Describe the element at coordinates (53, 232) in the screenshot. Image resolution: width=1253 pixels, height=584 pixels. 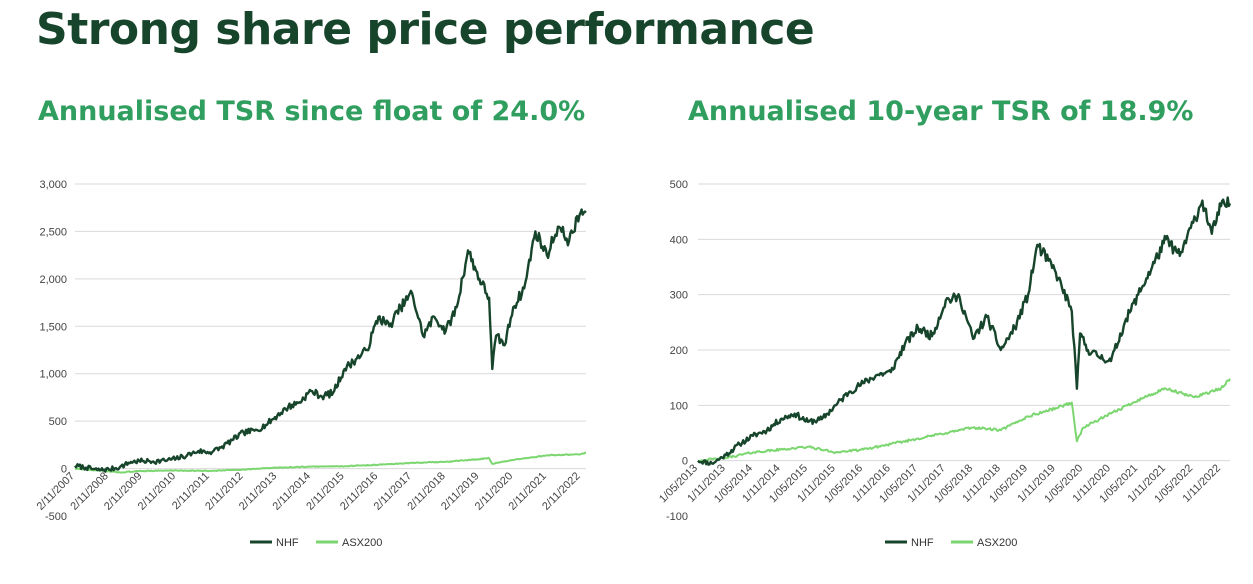
I see `y-tick-label: 2,500` at that location.